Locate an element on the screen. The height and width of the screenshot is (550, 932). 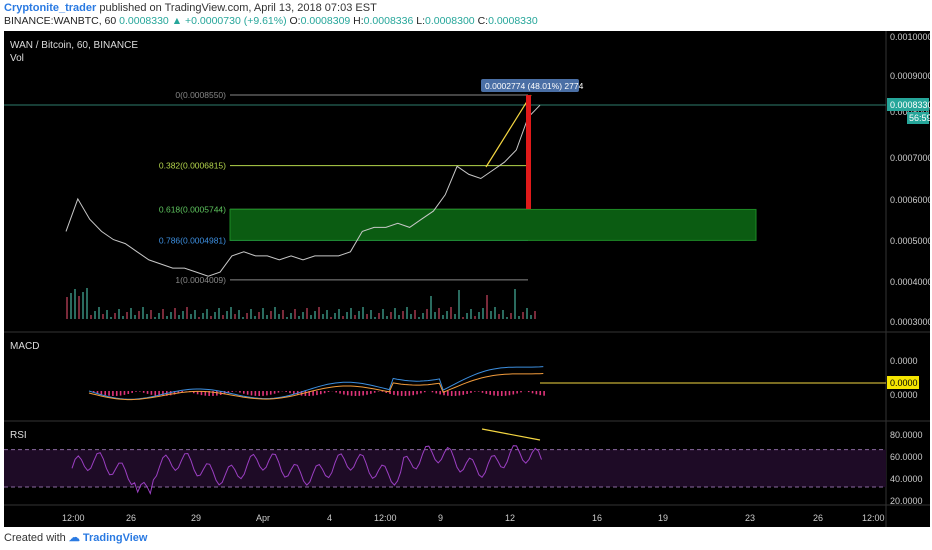
demand-zone is located at coordinates (493, 224).